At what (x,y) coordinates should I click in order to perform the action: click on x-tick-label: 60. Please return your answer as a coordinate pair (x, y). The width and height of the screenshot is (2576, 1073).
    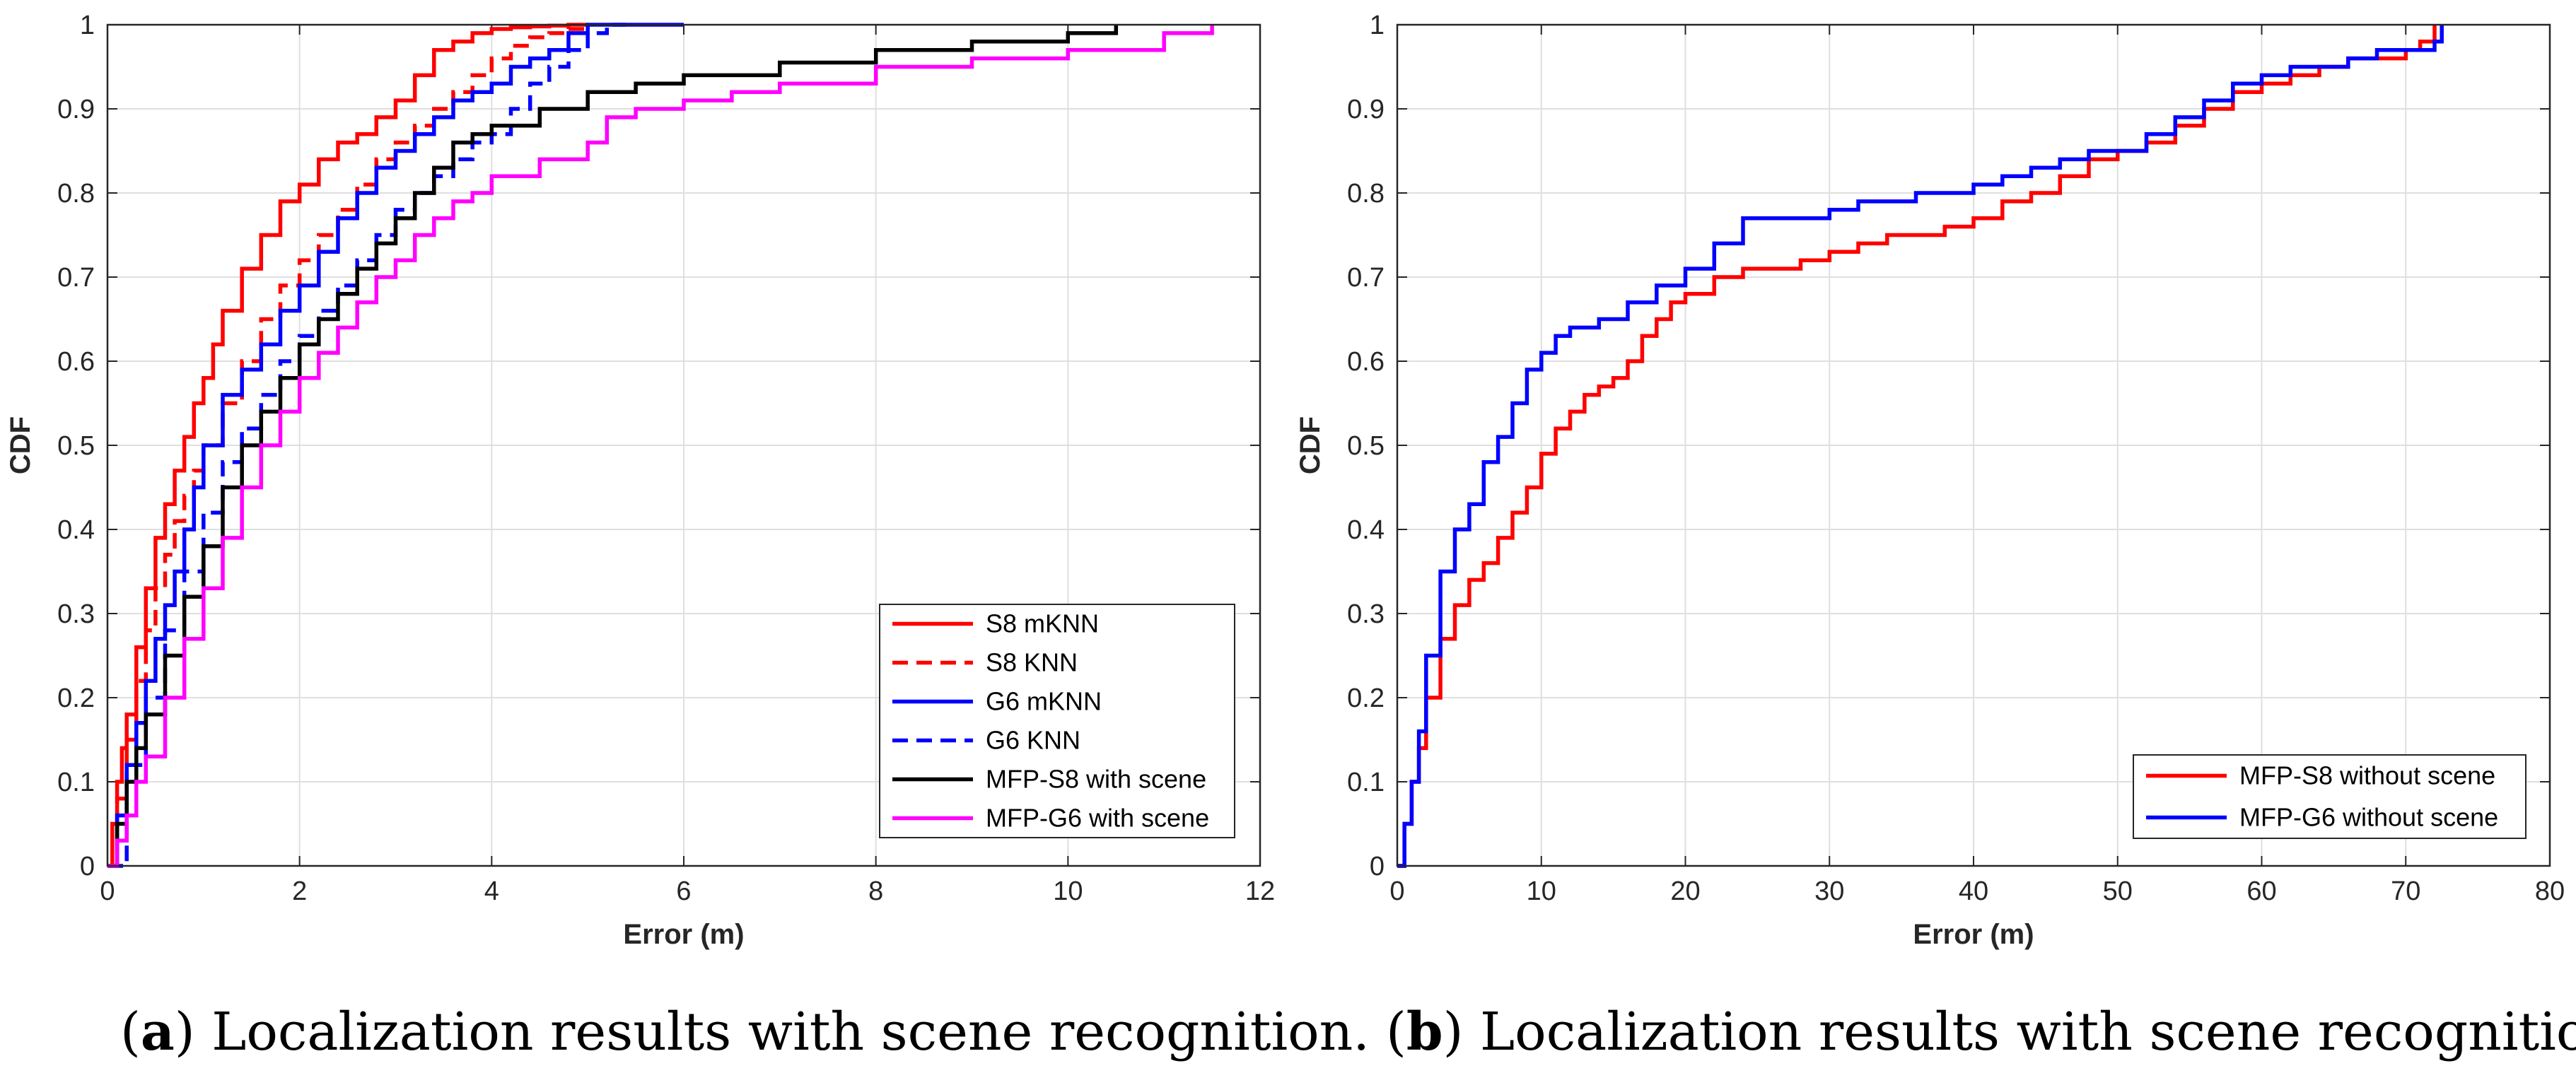
    Looking at the image, I should click on (2261, 891).